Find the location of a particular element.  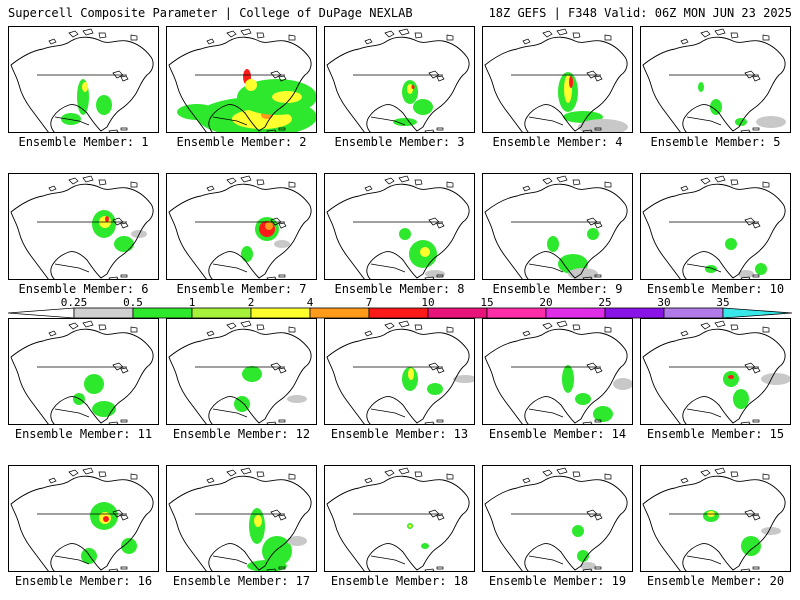

member-label: Ensemble Member: 3 is located at coordinates (399, 142).